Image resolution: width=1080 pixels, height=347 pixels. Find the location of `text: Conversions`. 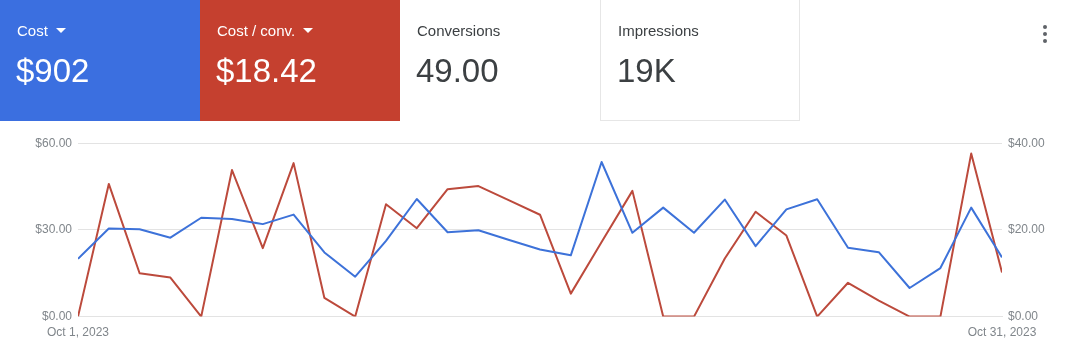

text: Conversions is located at coordinates (459, 30).